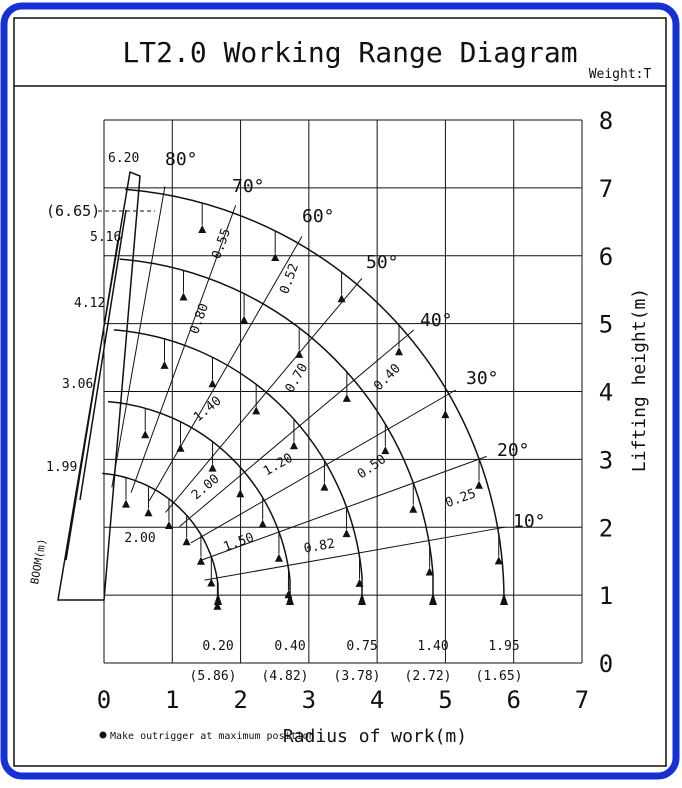 This screenshot has width=682, height=788. What do you see at coordinates (73, 211) in the screenshot?
I see `boom-length: (6.65)` at bounding box center [73, 211].